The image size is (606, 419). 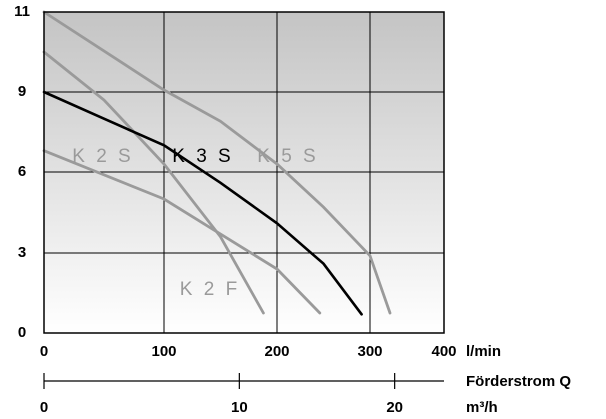 What do you see at coordinates (22, 91) in the screenshot?
I see `y-tick-label: 9` at bounding box center [22, 91].